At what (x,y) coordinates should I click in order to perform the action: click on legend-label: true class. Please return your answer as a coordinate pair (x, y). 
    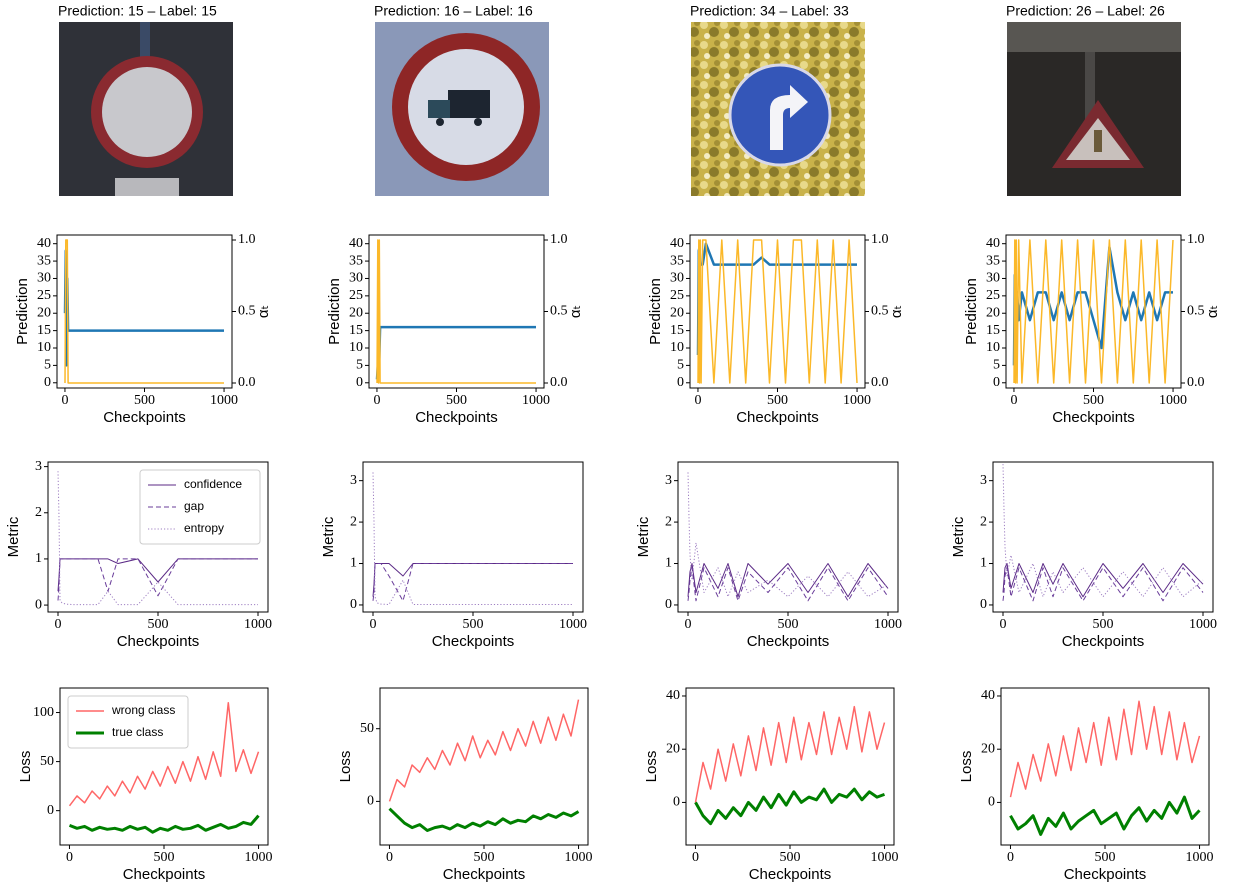
    Looking at the image, I should click on (137, 732).